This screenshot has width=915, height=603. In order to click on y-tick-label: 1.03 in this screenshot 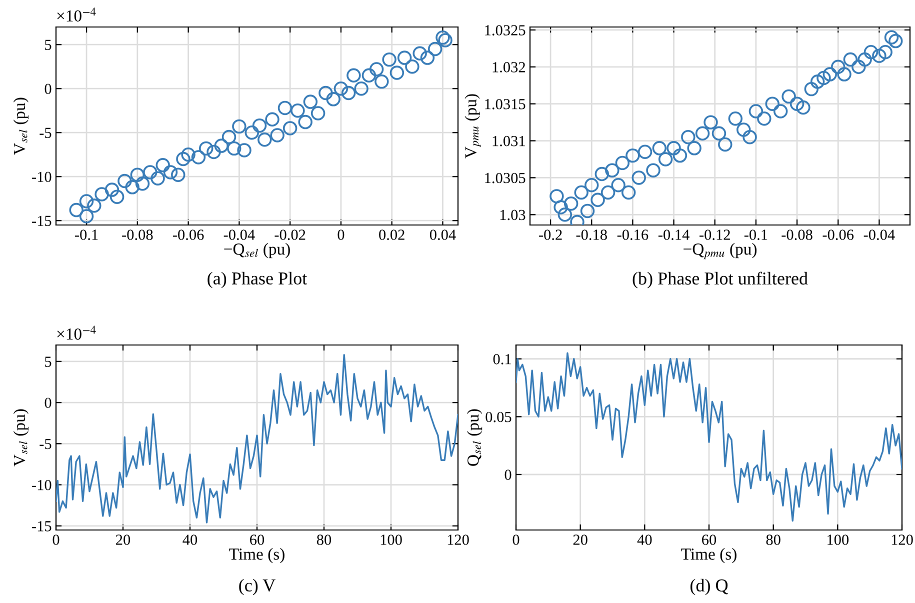, I will do `click(513, 215)`.